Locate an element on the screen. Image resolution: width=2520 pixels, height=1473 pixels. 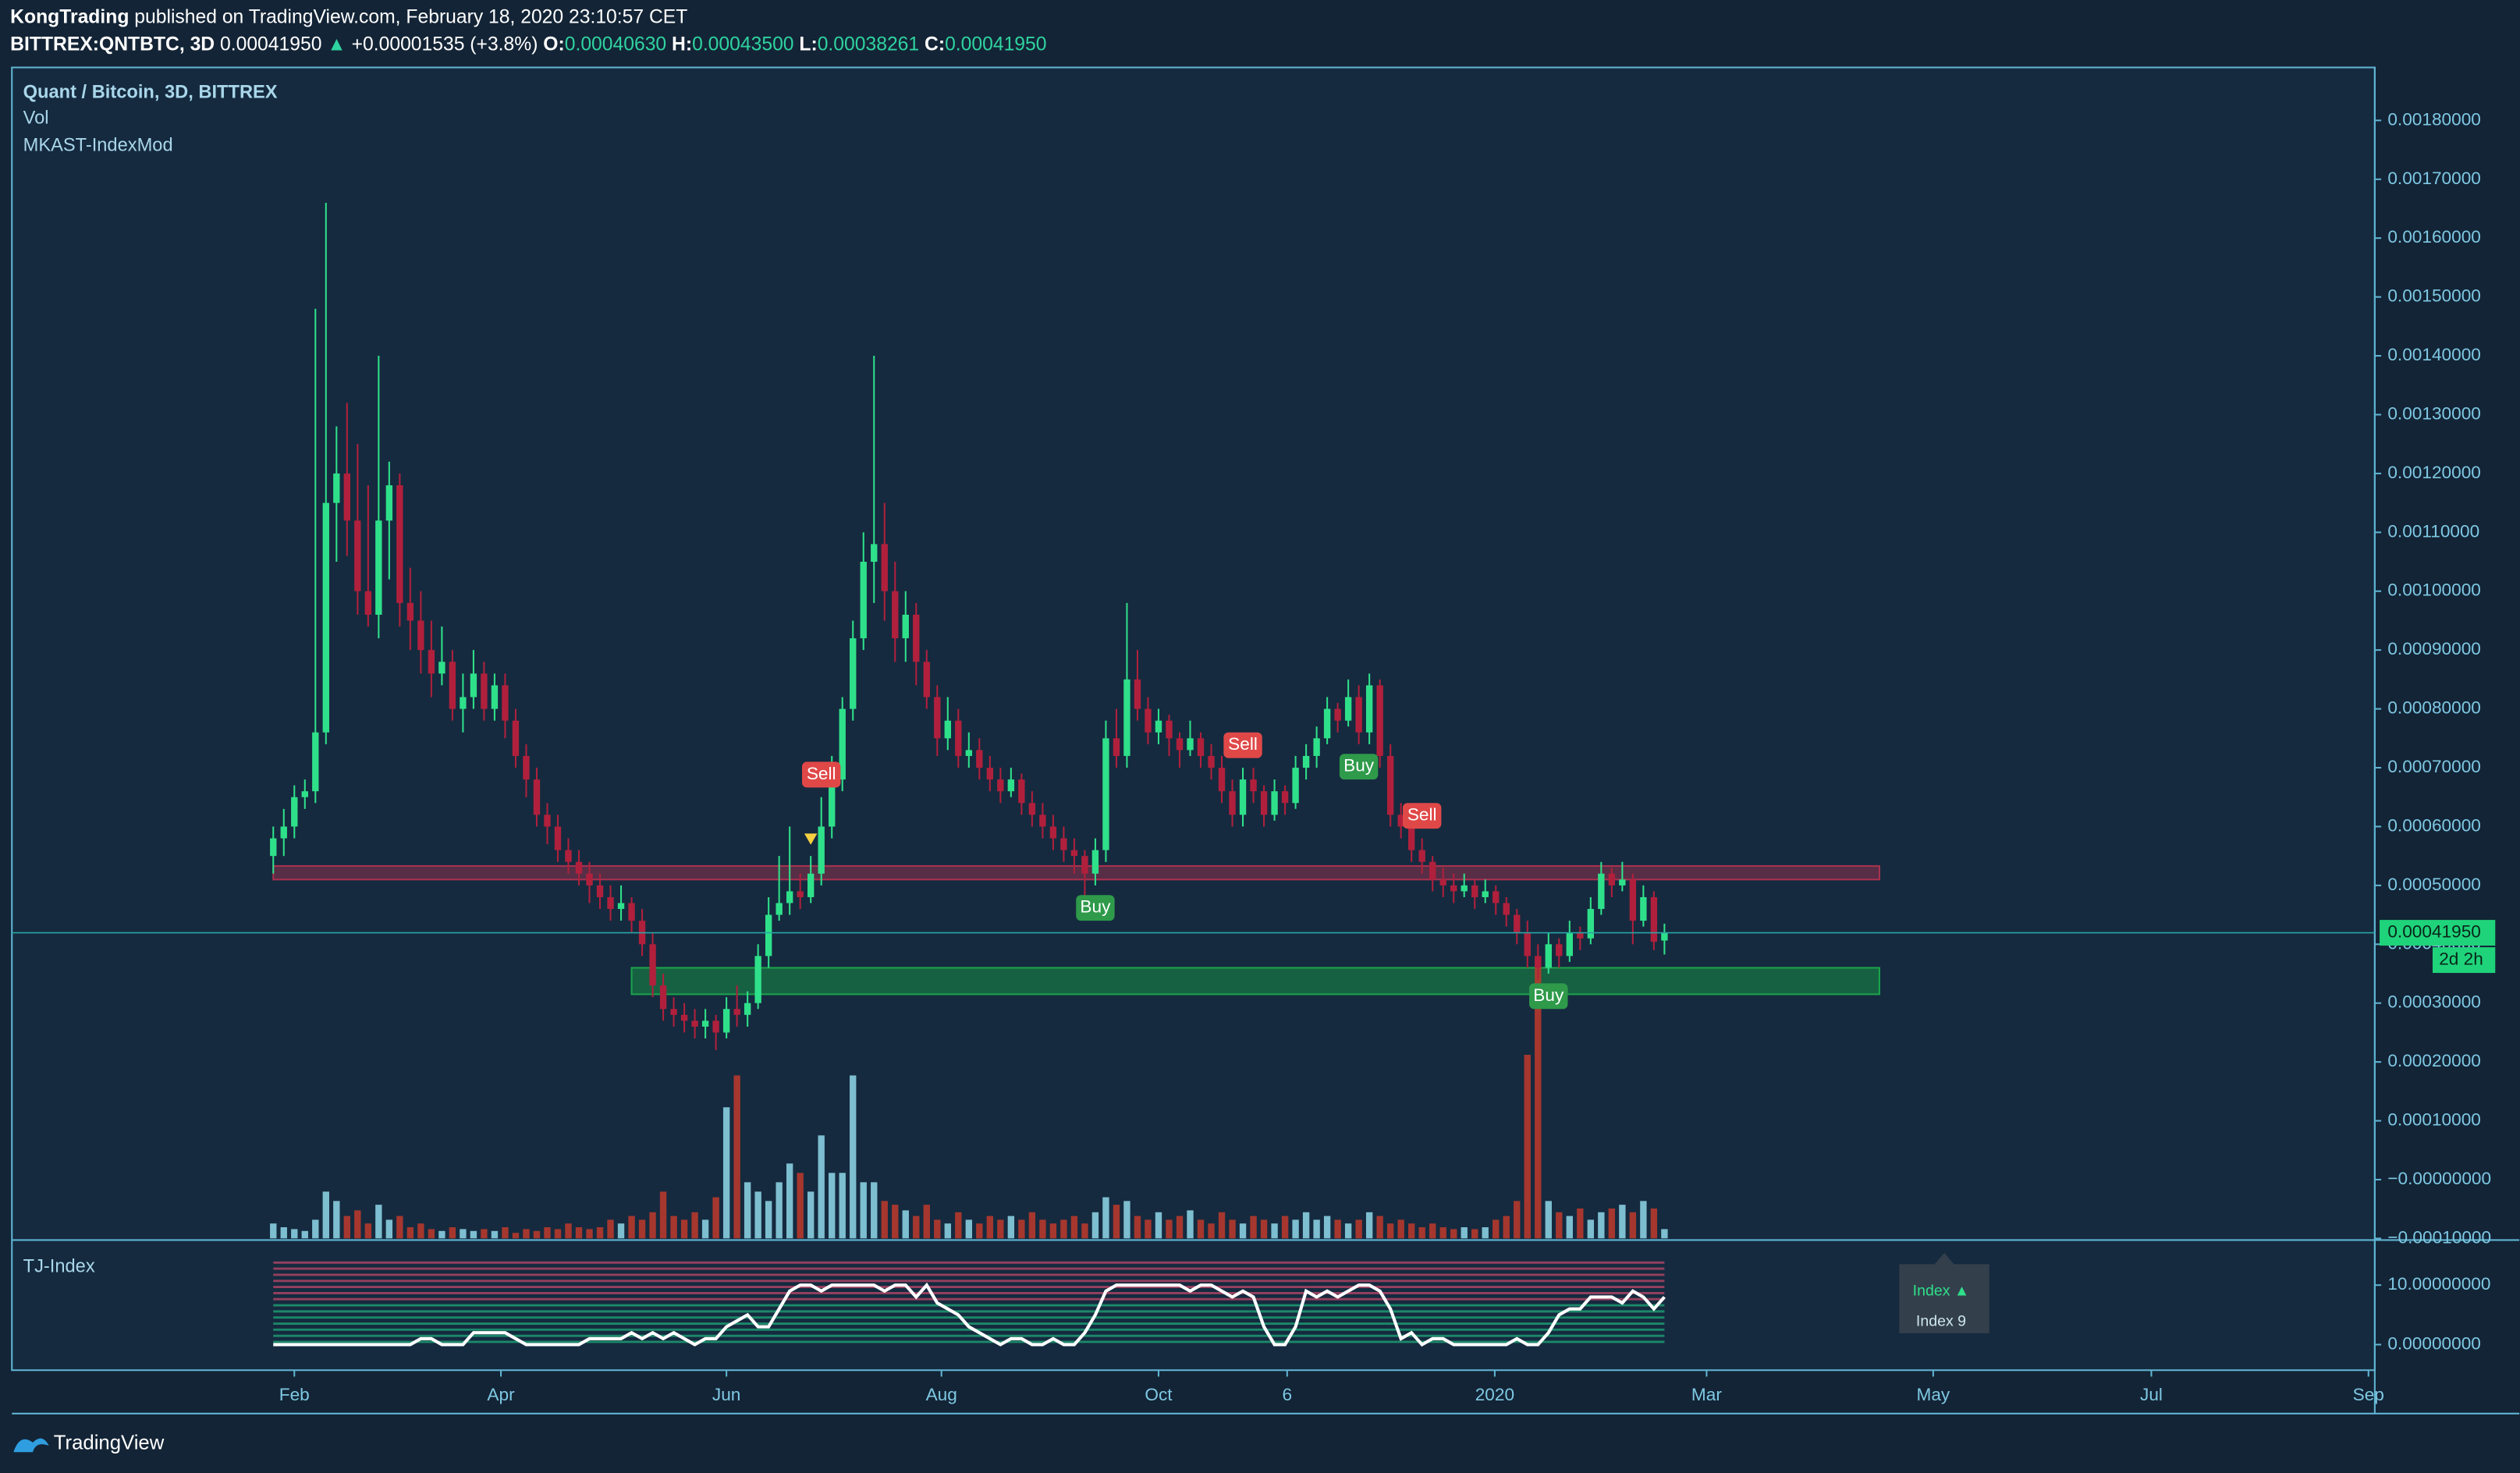
y-tick-label: 0.00140000 is located at coordinates (2434, 354).